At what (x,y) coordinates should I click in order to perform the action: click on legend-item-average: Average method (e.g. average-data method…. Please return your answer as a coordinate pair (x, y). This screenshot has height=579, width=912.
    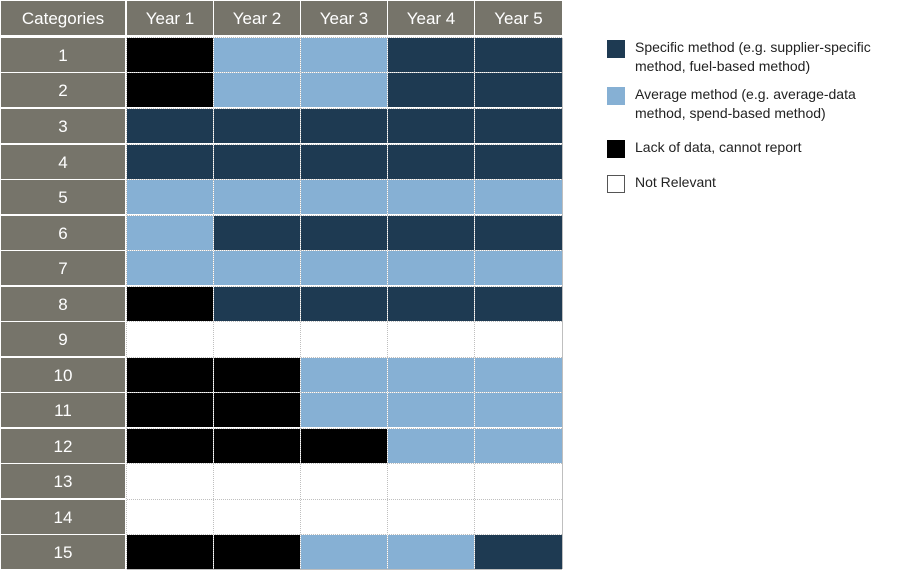
    Looking at the image, I should click on (753, 104).